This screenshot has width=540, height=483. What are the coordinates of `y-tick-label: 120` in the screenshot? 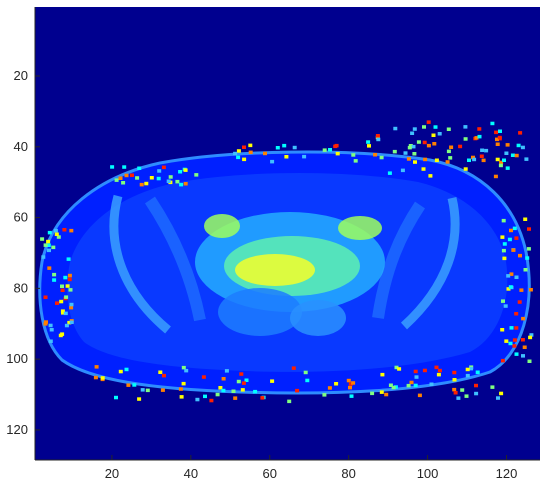 It's located at (17, 429).